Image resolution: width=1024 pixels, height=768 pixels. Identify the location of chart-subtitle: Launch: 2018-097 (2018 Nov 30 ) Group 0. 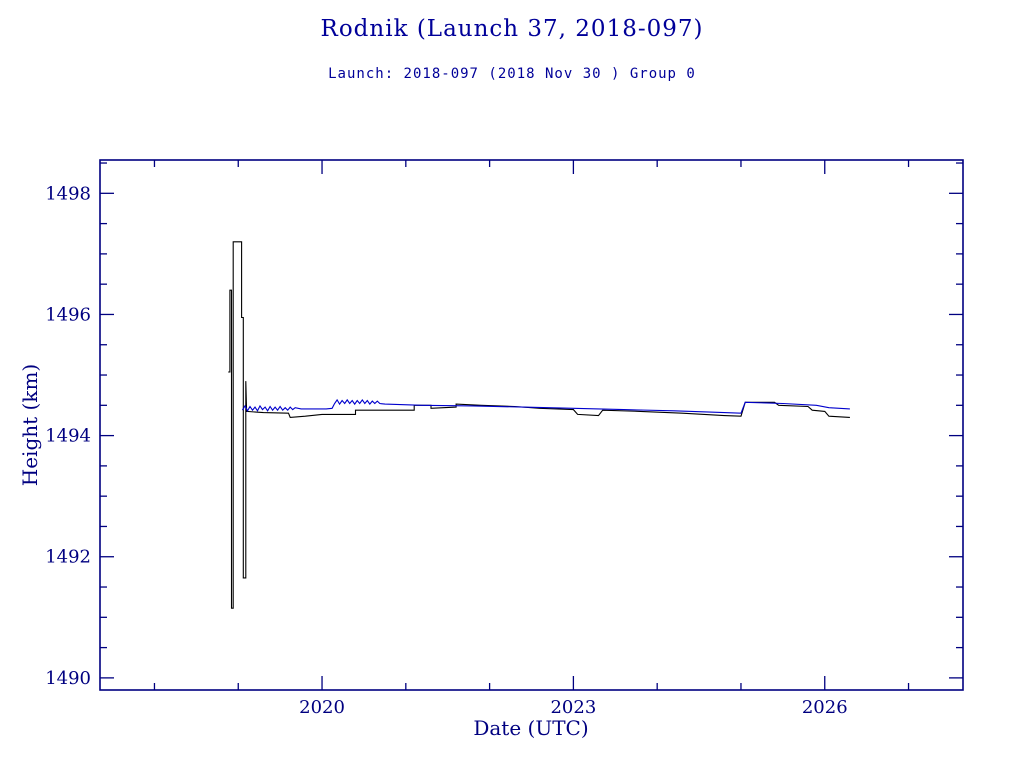
(512, 74).